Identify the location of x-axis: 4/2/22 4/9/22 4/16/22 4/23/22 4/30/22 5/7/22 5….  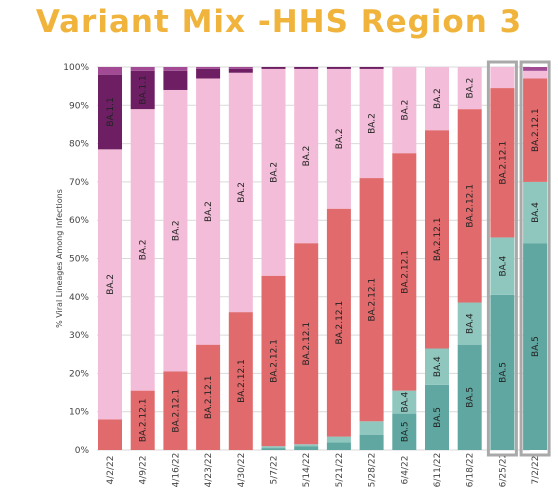
(323, 470).